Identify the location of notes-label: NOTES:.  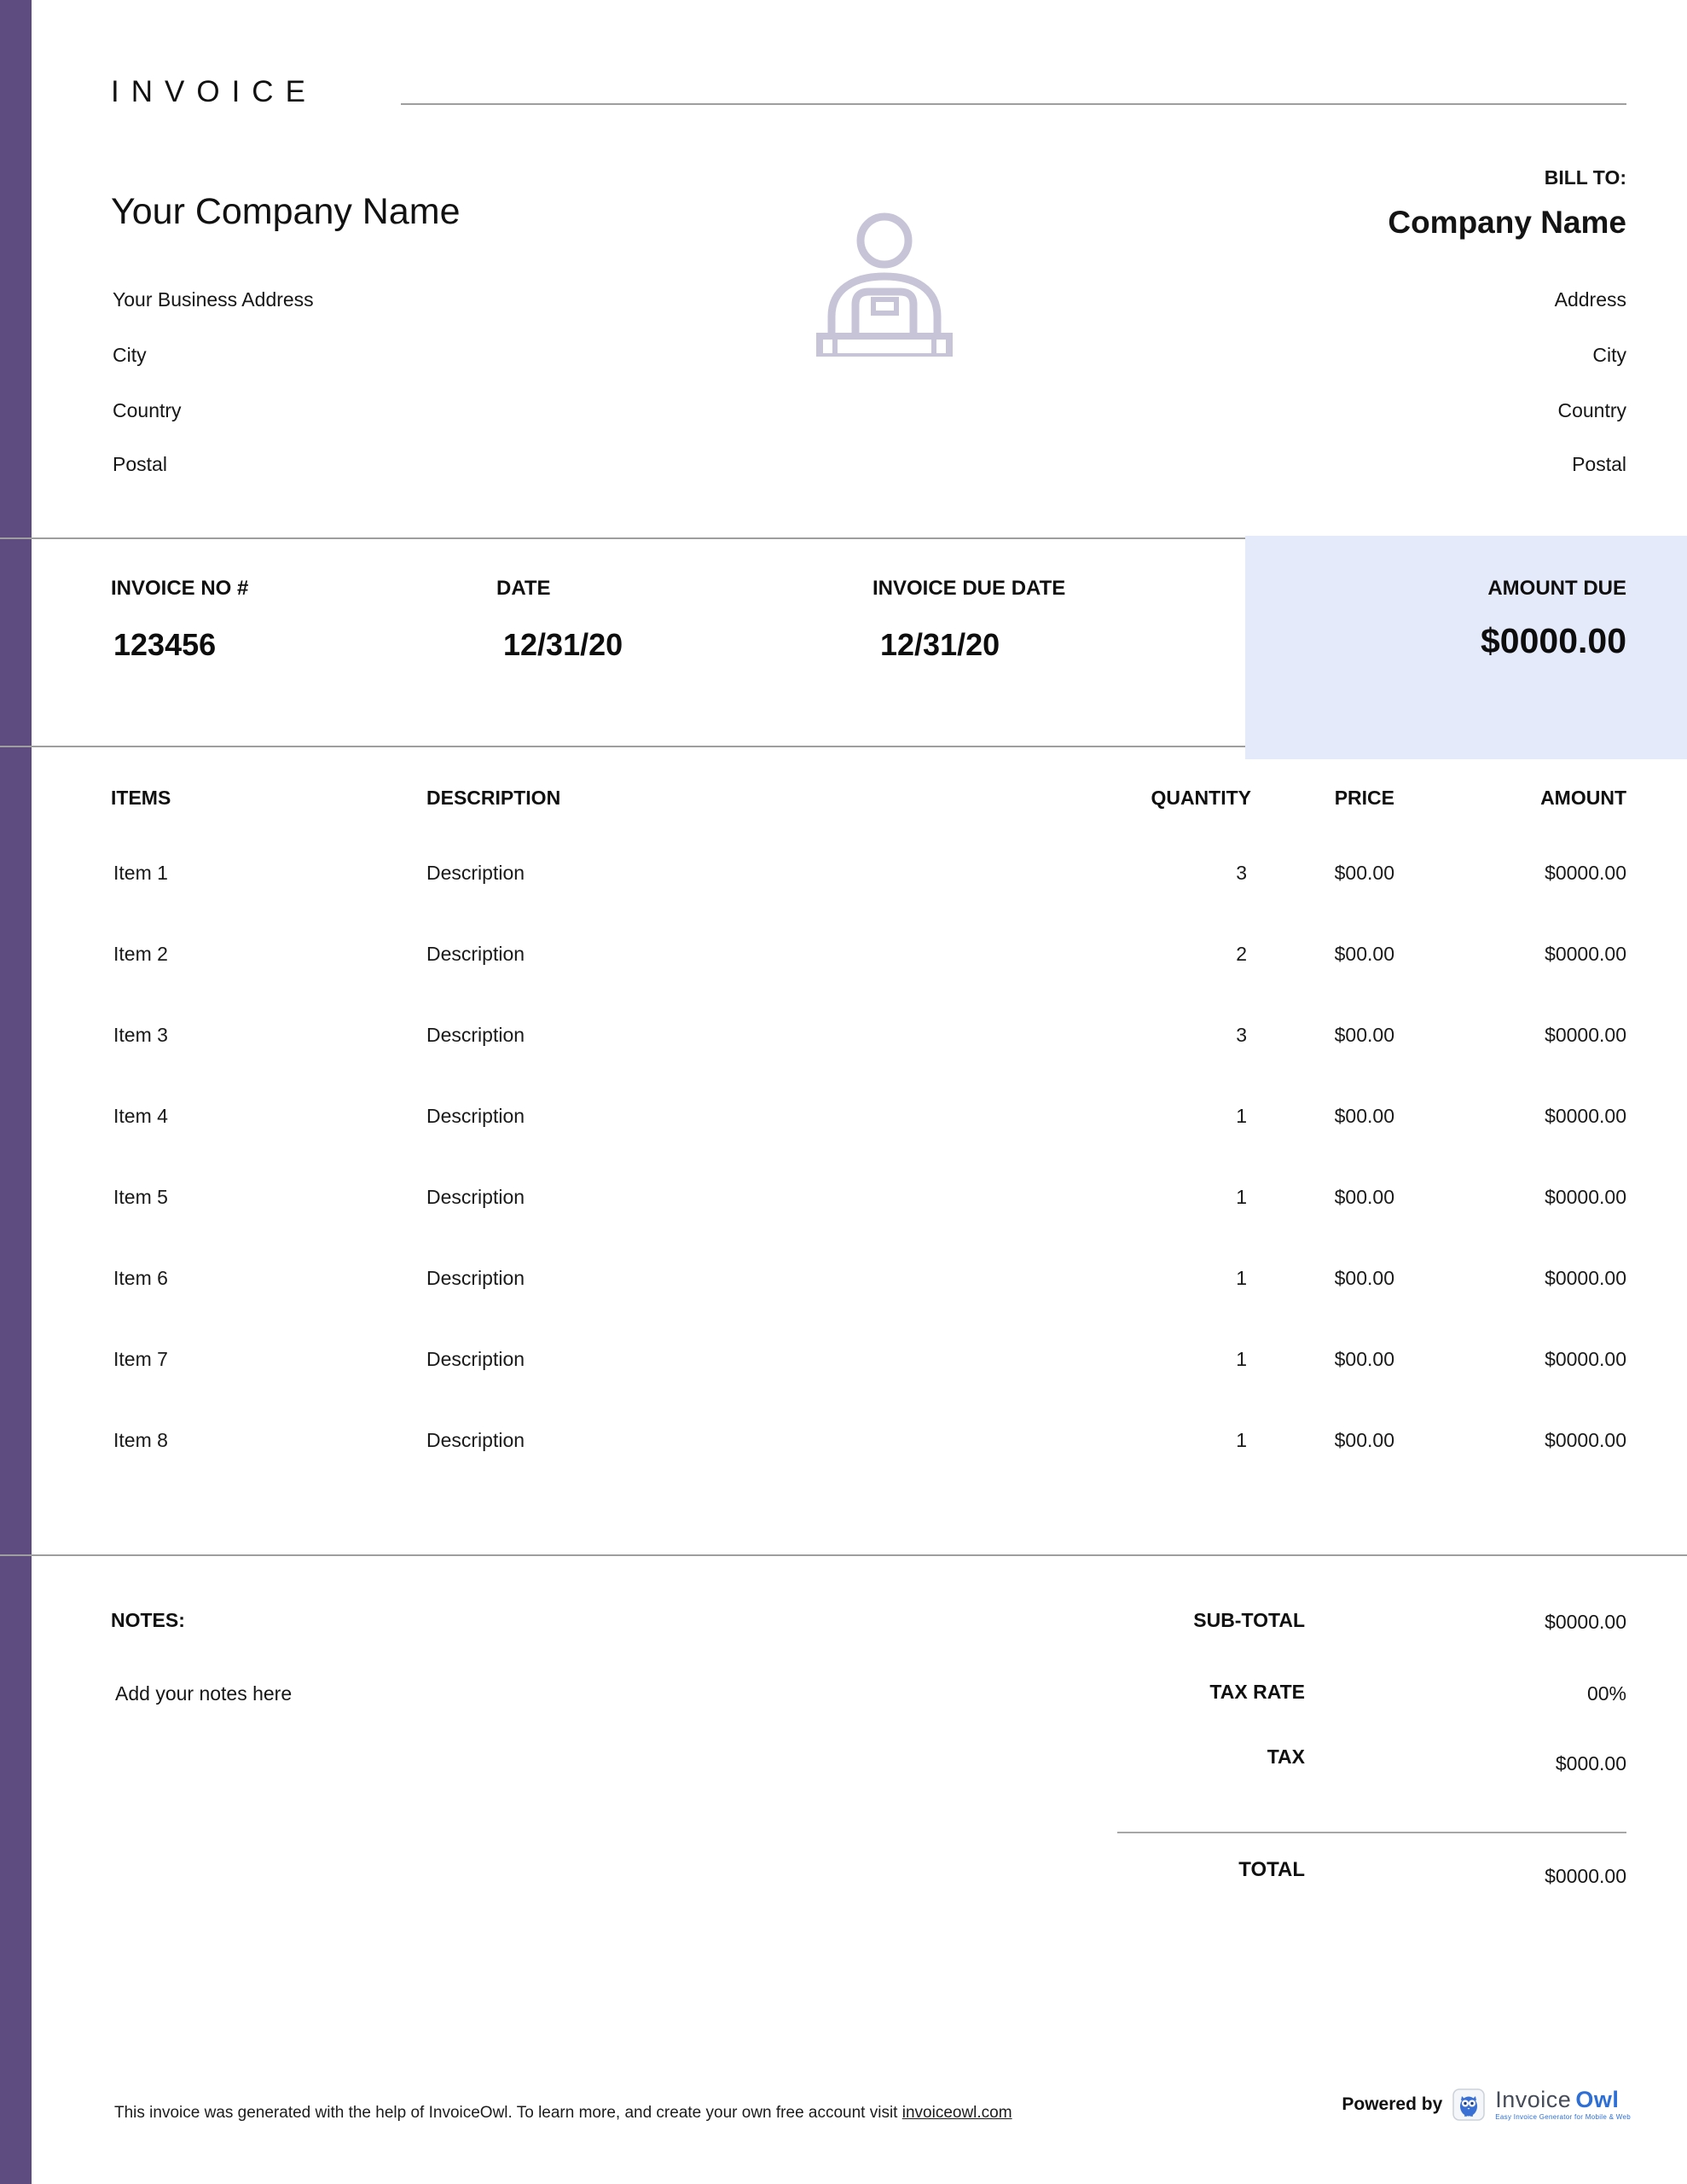
(148, 1620).